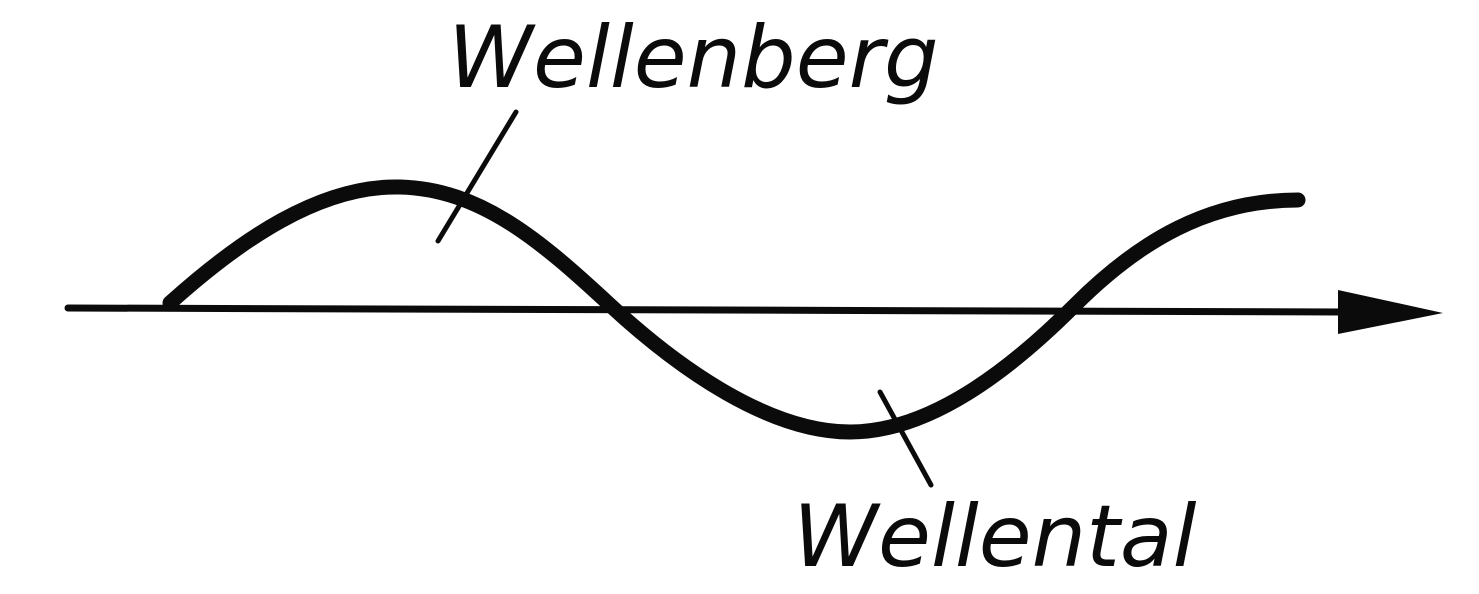 The width and height of the screenshot is (1479, 594). Describe the element at coordinates (905, 438) in the screenshot. I see `trough-leader-line` at that location.